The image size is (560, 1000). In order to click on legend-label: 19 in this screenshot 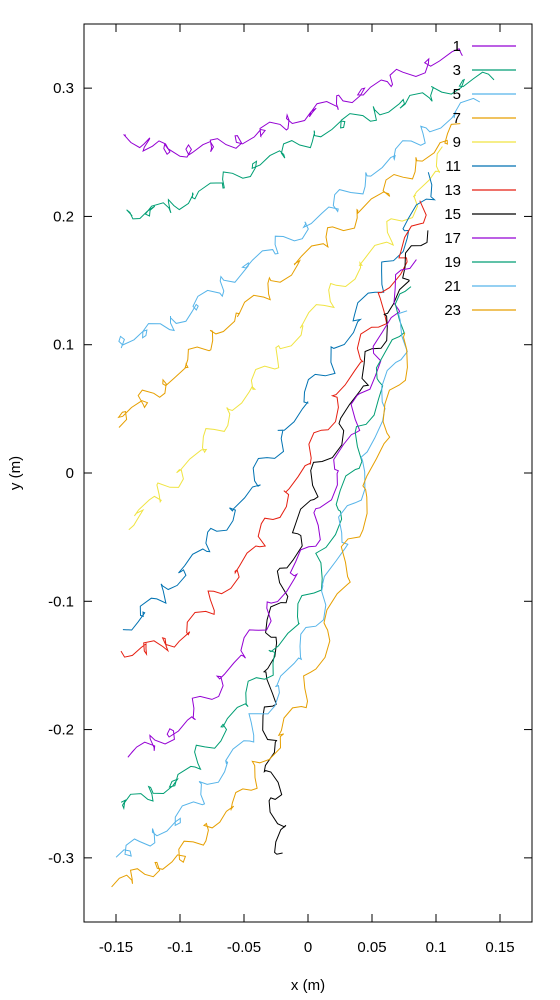, I will do `click(452, 262)`.